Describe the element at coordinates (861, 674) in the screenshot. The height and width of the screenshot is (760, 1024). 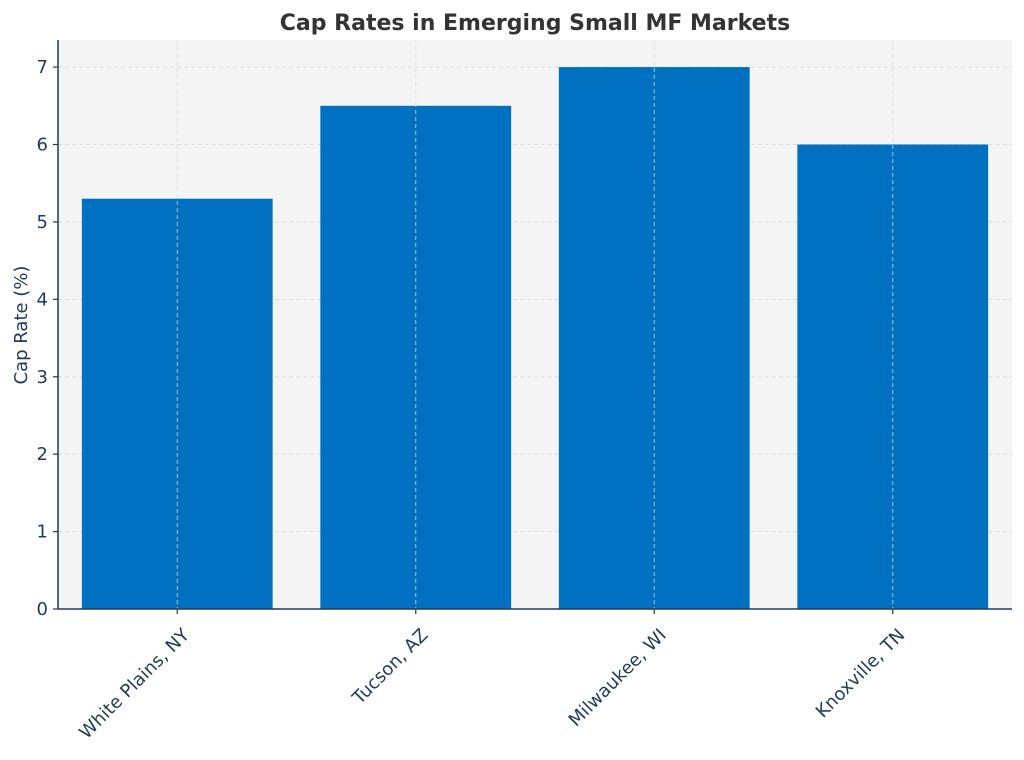
I see `x-tick-label-3: Knoxville, TN` at that location.